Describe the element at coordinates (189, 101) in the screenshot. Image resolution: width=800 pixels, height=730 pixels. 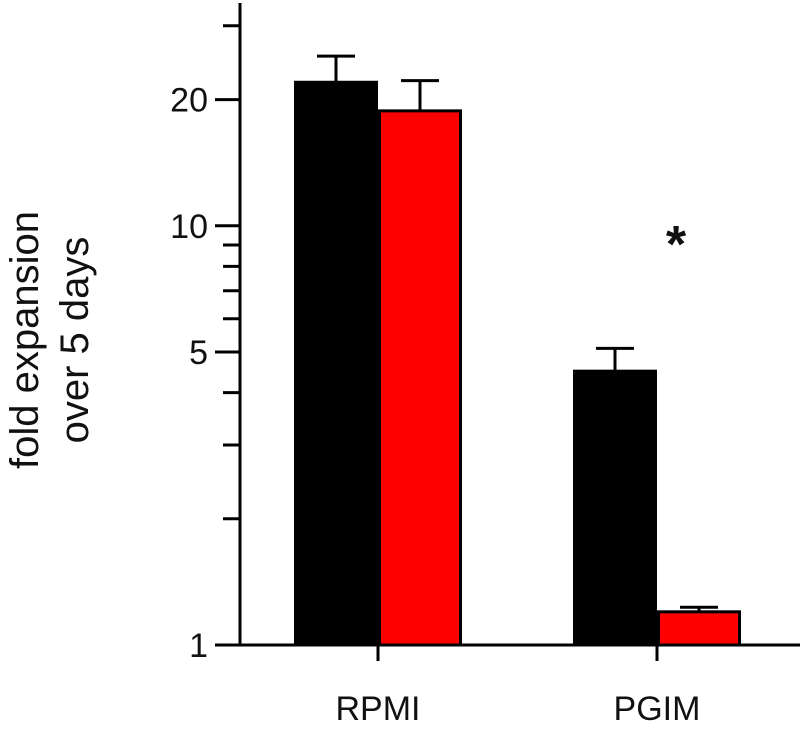
I see `y-tick-label-20: 20` at that location.